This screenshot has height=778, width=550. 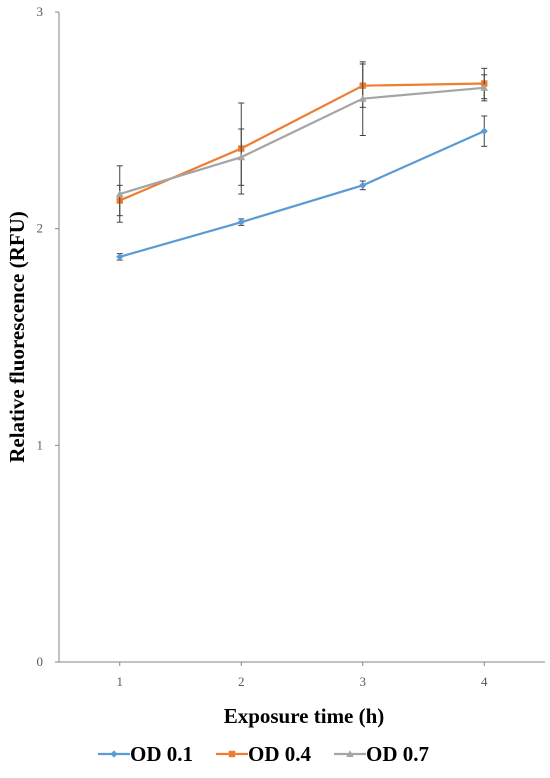 What do you see at coordinates (40, 444) in the screenshot?
I see `y-tick-label: 1` at bounding box center [40, 444].